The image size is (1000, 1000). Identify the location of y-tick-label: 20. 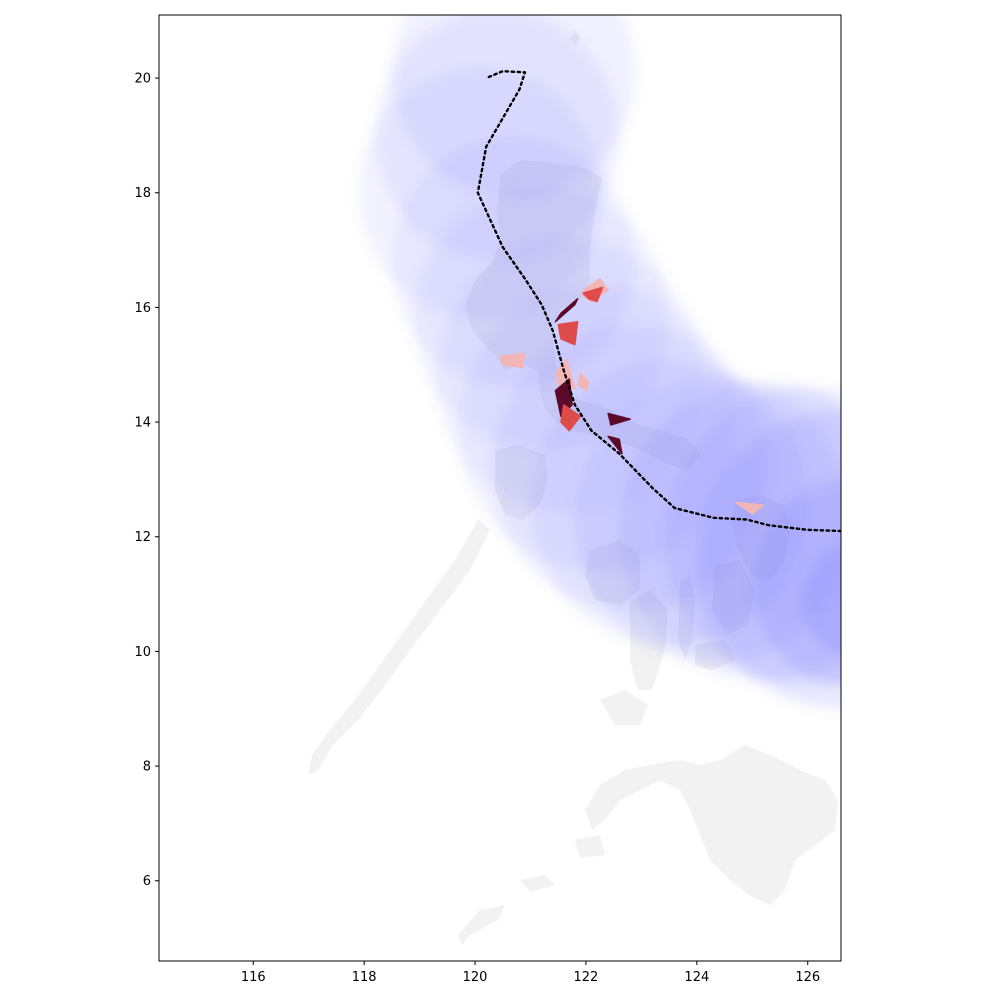
(142, 79).